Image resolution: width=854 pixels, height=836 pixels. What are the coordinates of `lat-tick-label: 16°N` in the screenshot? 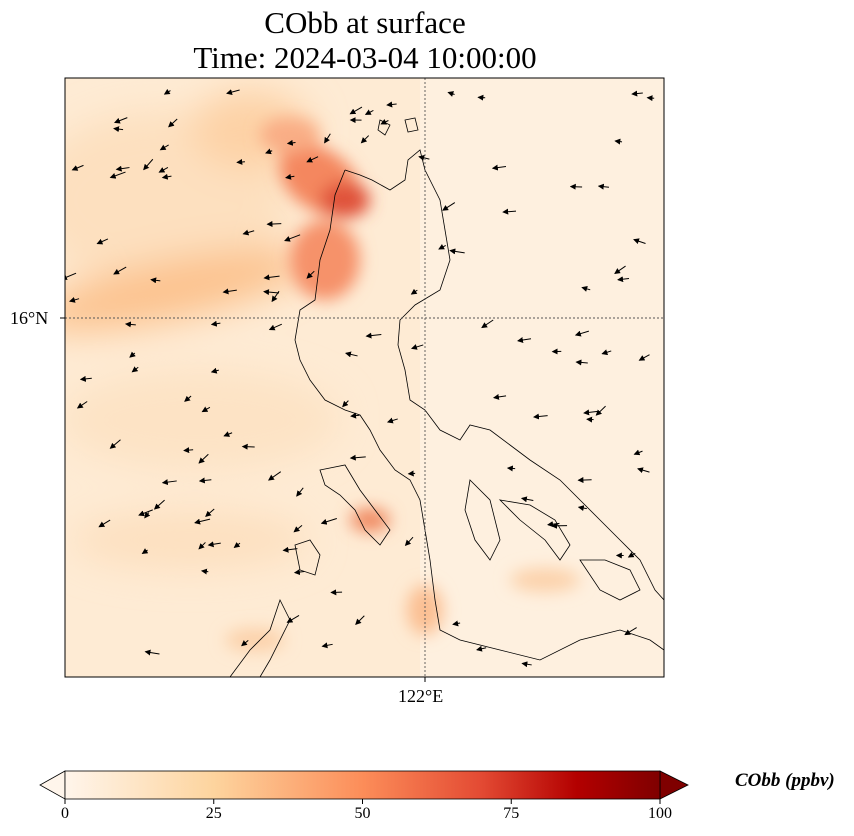 It's located at (29, 318).